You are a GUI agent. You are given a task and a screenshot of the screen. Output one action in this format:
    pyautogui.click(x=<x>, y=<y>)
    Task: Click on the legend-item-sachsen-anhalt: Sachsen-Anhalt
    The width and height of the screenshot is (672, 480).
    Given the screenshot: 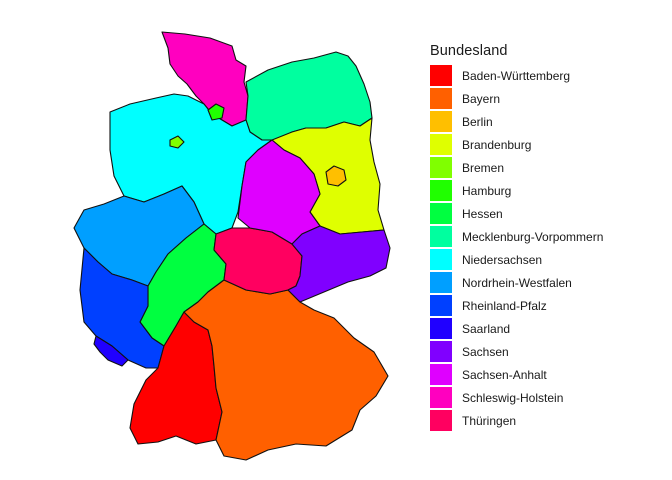 What is the action you would take?
    pyautogui.click(x=540, y=374)
    